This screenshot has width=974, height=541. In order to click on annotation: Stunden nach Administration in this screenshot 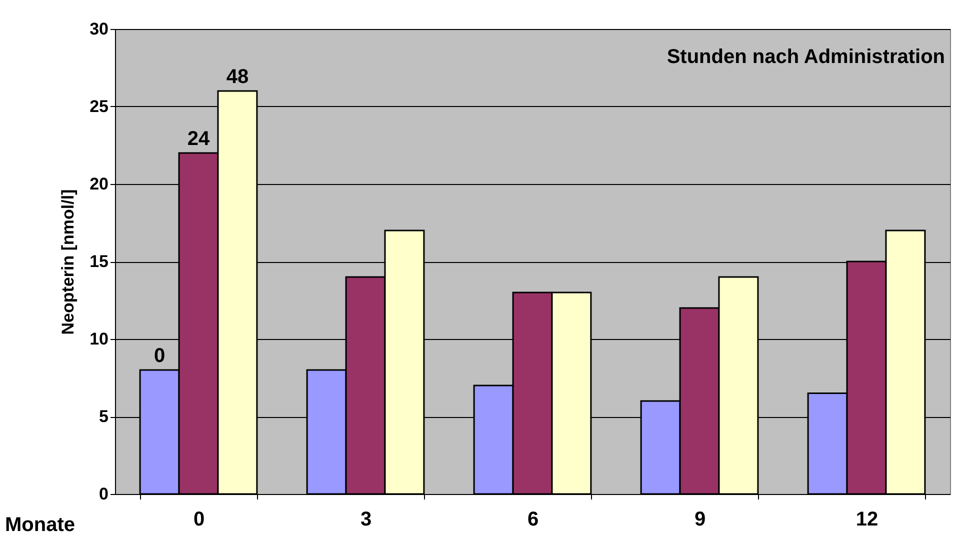, I will do `click(805, 57)`.